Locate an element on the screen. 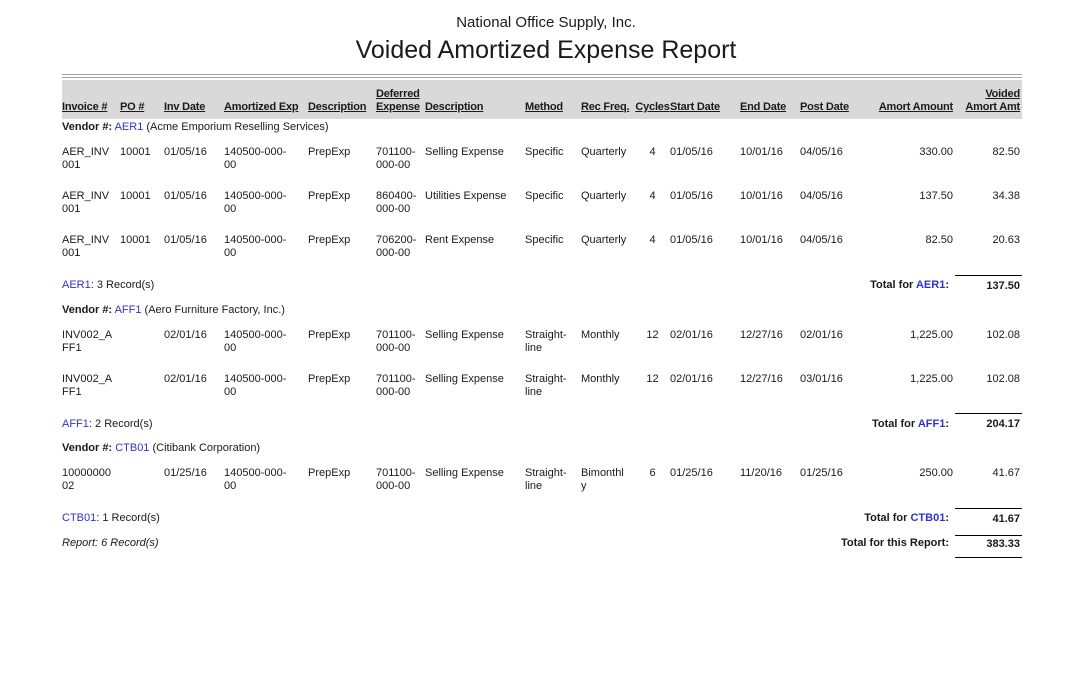  vendor-code-link: CTB01 is located at coordinates (132, 448).